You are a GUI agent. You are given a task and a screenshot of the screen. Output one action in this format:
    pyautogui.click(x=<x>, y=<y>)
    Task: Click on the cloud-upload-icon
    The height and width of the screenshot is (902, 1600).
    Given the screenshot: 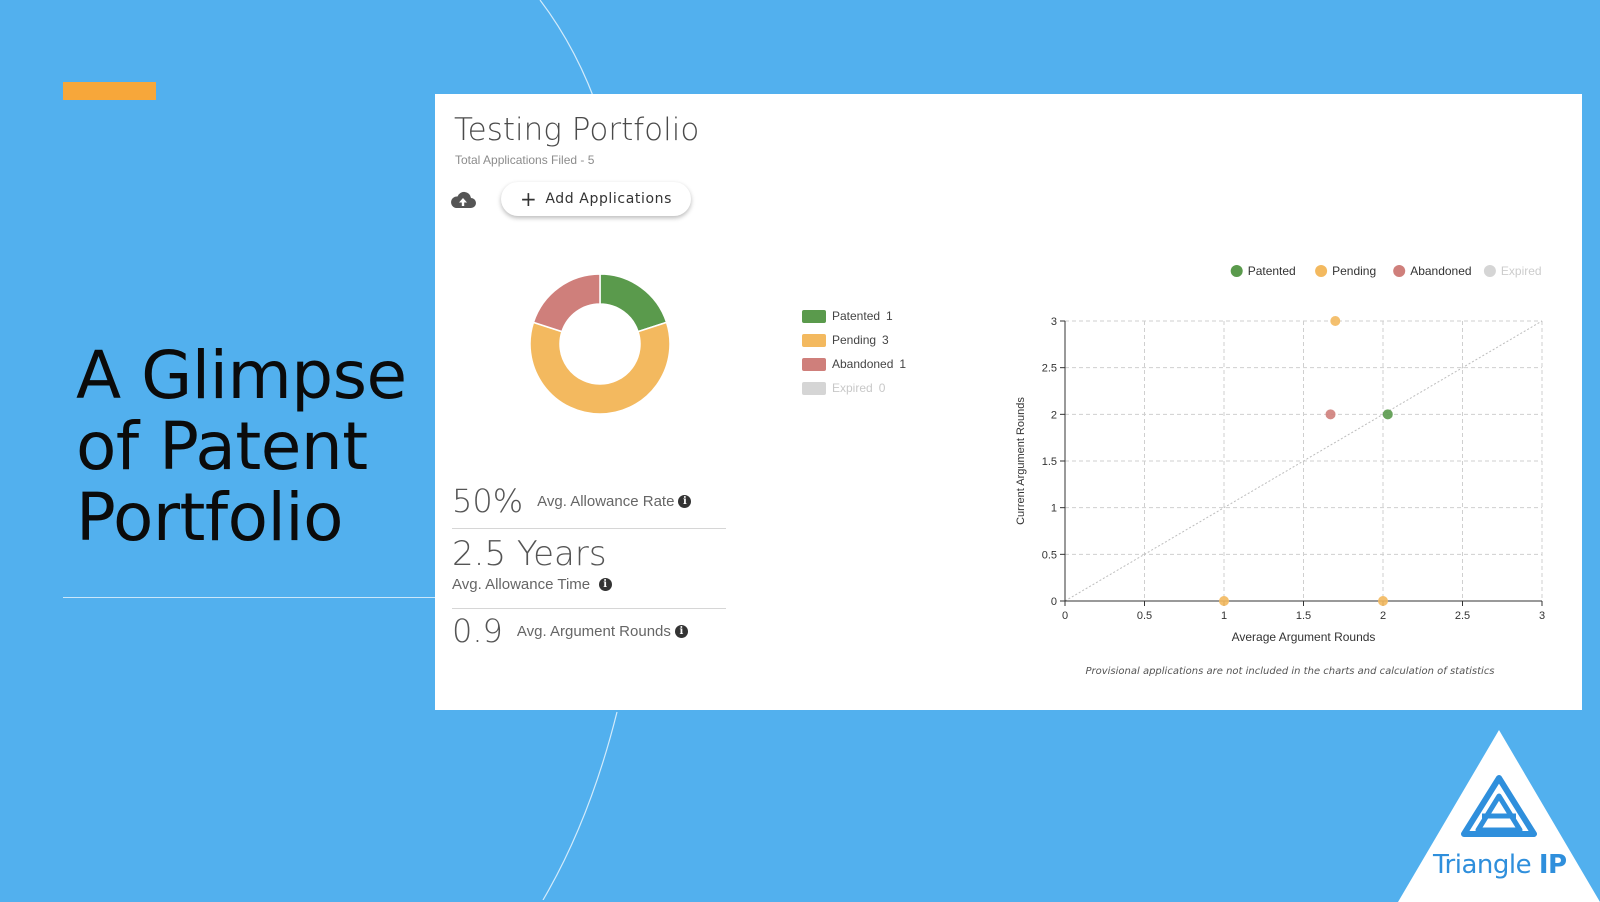 What is the action you would take?
    pyautogui.click(x=463, y=200)
    